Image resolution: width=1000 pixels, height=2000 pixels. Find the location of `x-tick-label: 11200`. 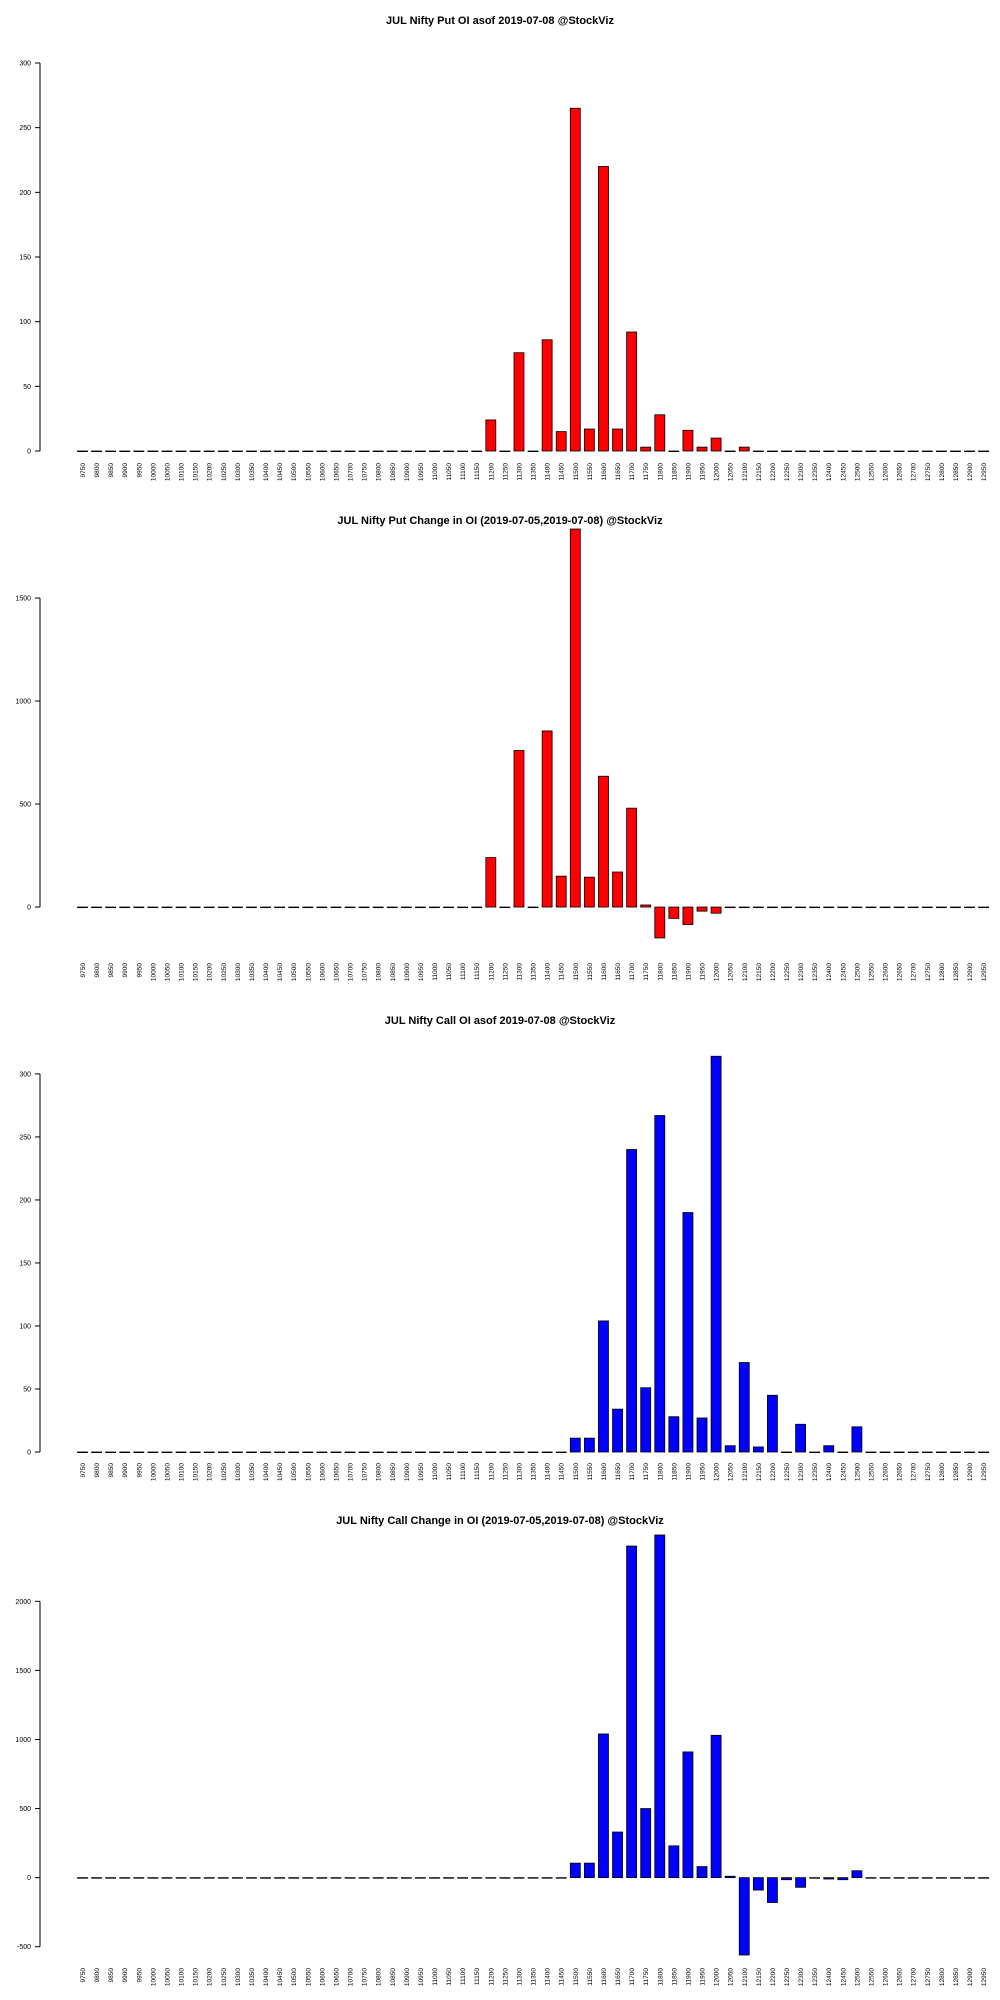

x-tick-label: 11200 is located at coordinates (491, 1977).